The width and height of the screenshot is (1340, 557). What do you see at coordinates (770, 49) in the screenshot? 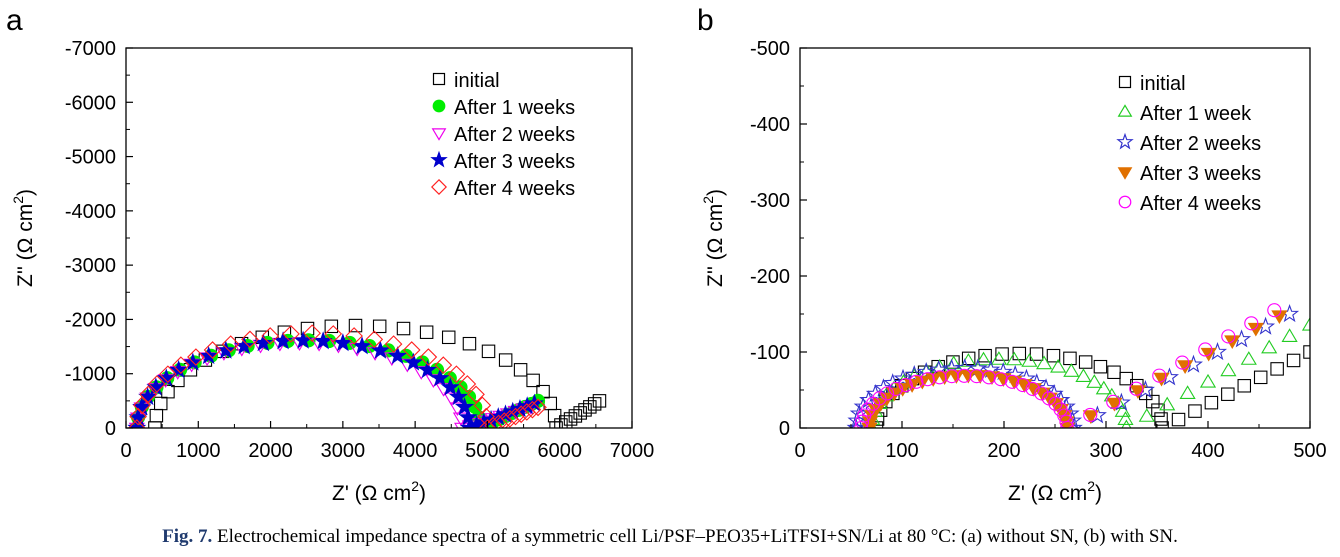
I see `y-tick-label: -500` at bounding box center [770, 49].